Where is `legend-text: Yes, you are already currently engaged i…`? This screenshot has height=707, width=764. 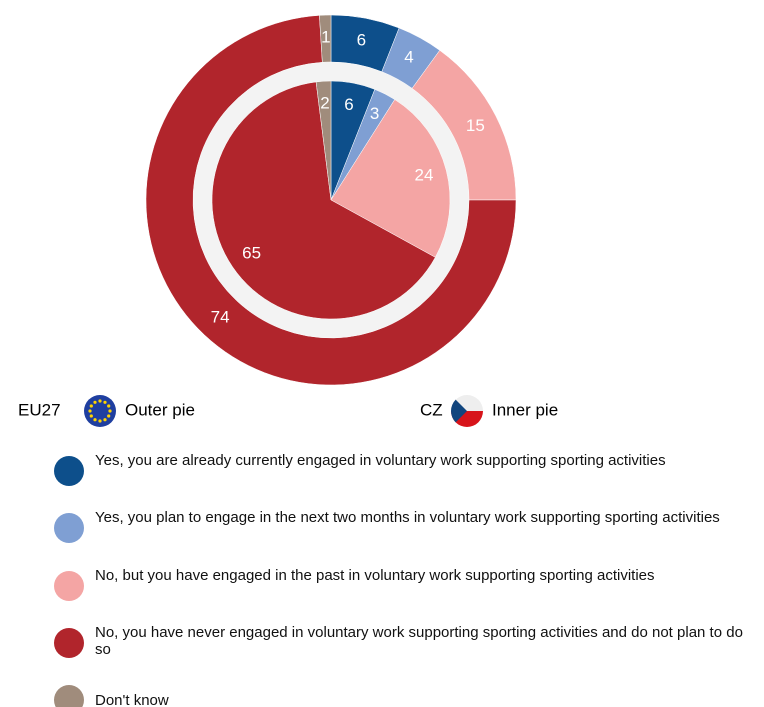 legend-text: Yes, you are already currently engaged i… is located at coordinates (380, 460).